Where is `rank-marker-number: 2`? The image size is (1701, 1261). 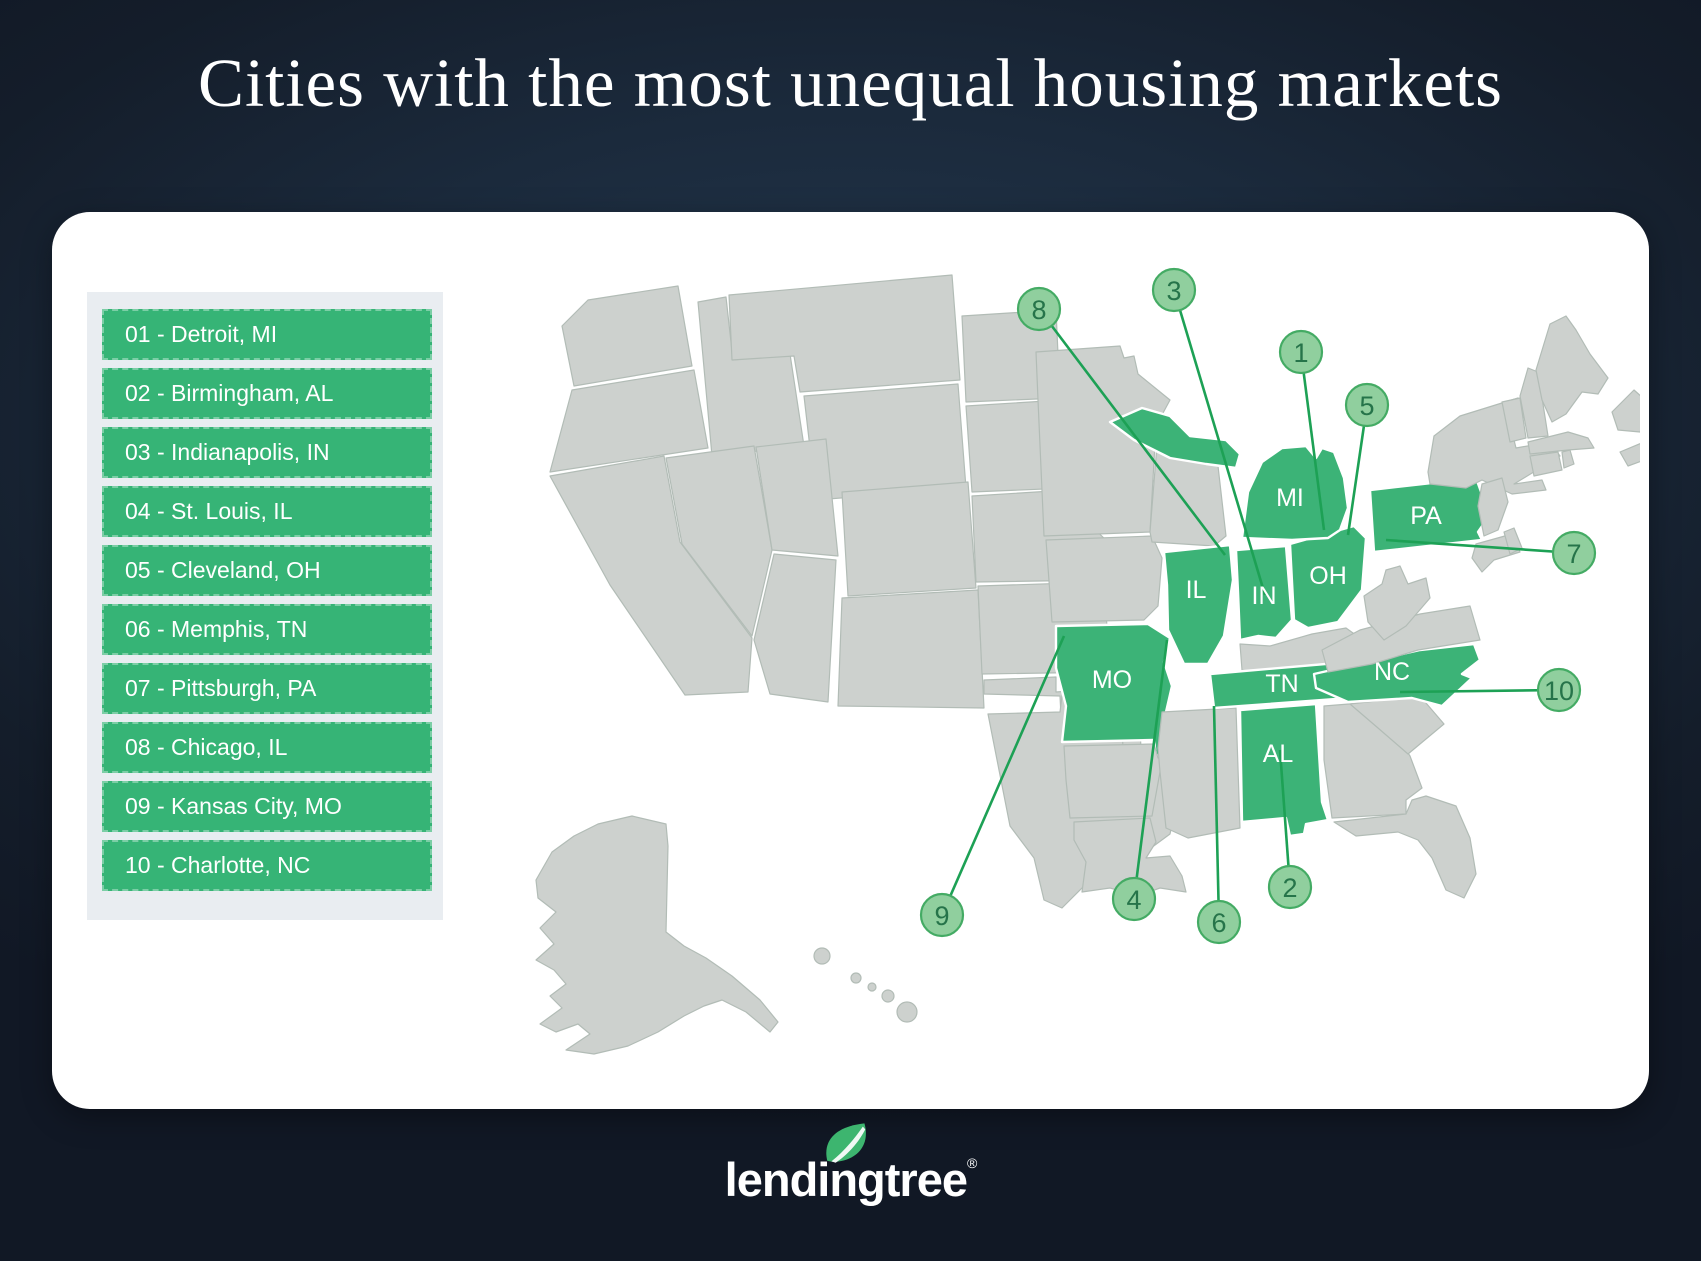 rank-marker-number: 2 is located at coordinates (1289, 888).